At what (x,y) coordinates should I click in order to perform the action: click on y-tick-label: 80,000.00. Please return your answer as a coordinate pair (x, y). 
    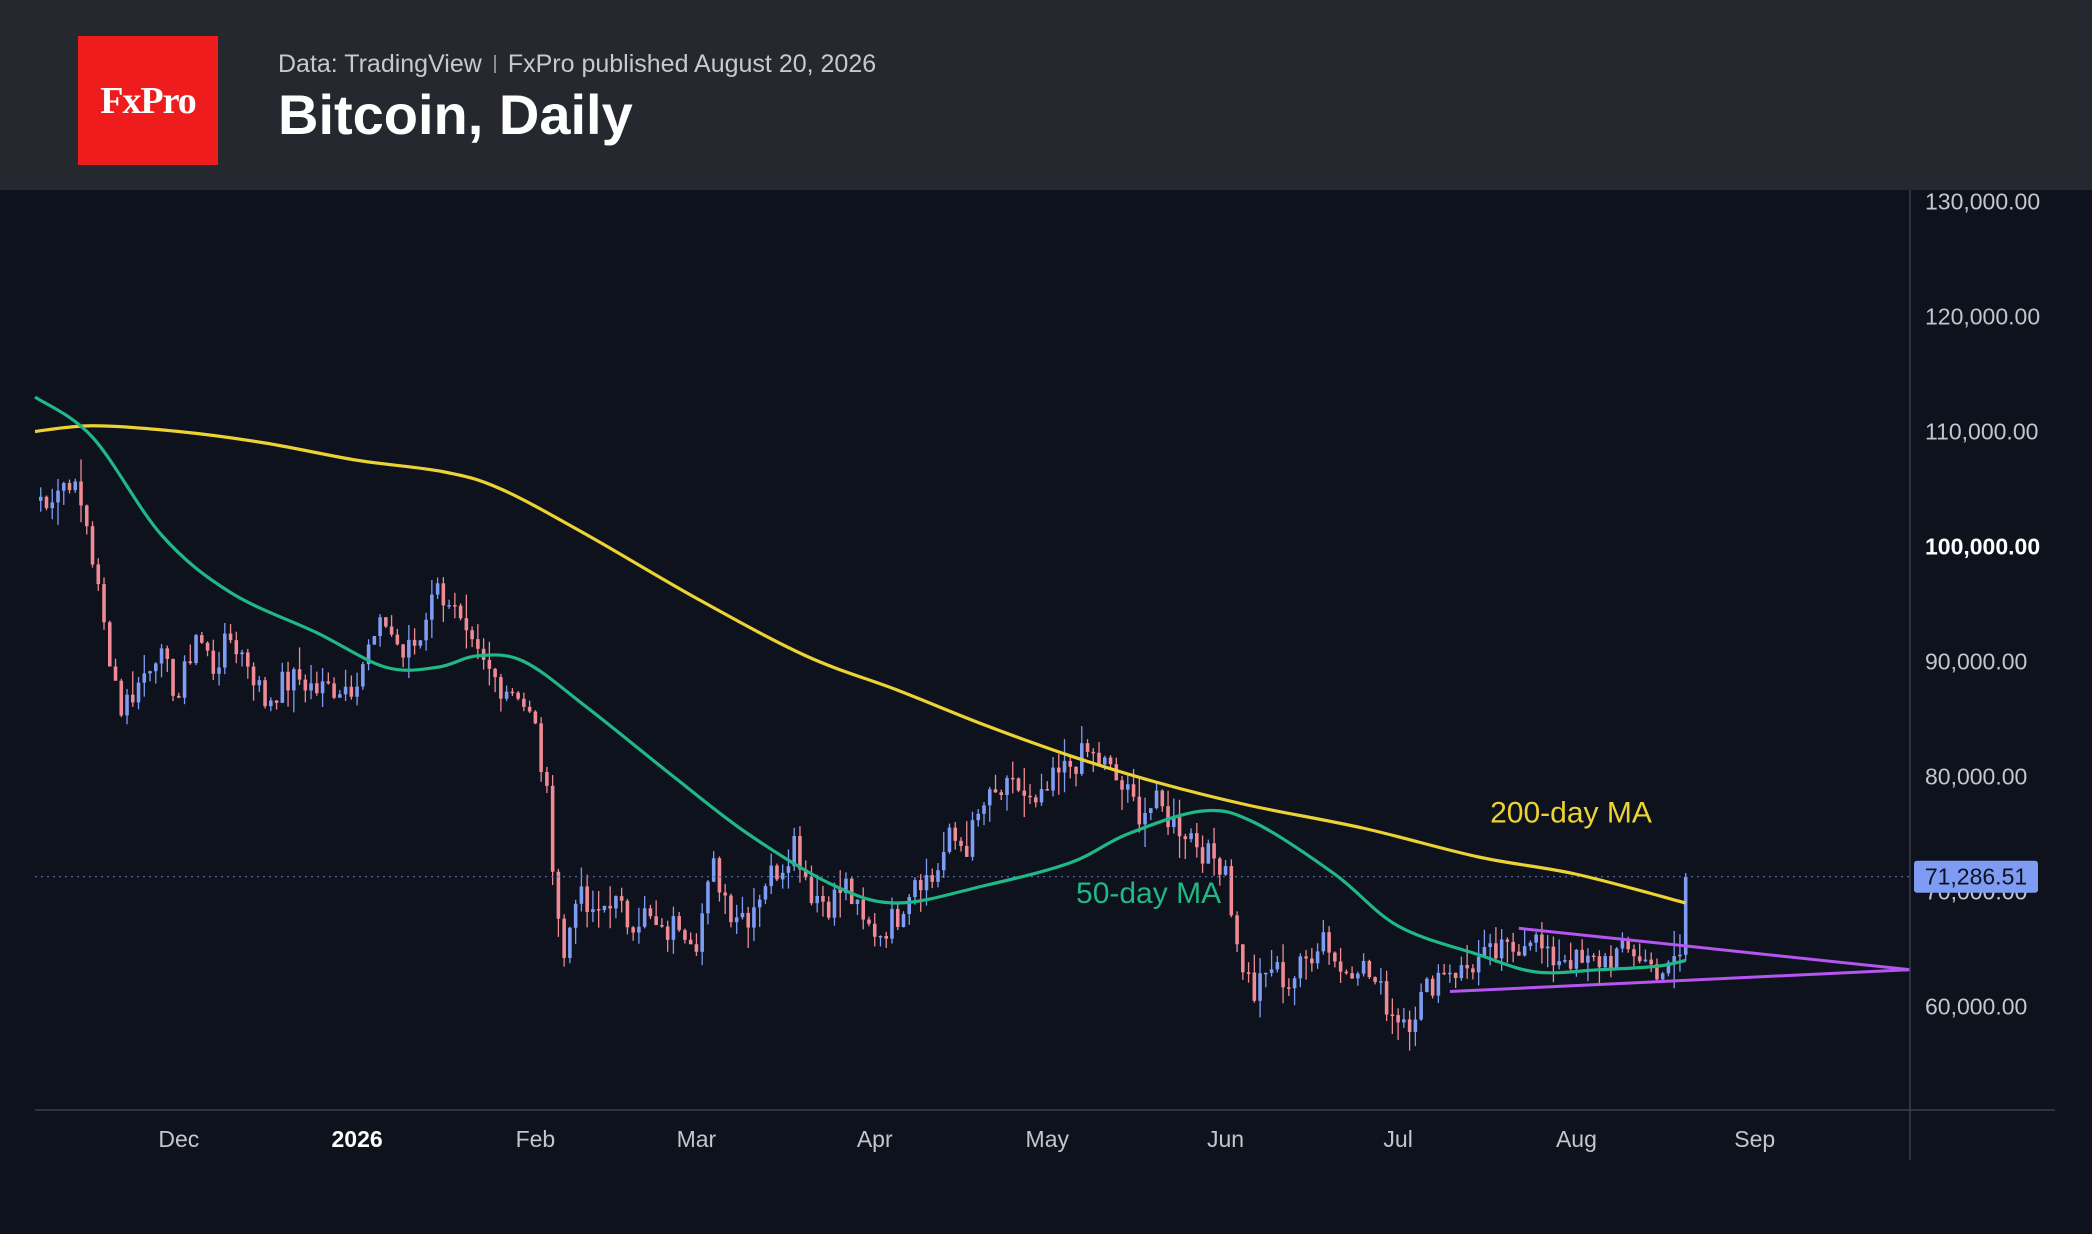
    Looking at the image, I should click on (1976, 777).